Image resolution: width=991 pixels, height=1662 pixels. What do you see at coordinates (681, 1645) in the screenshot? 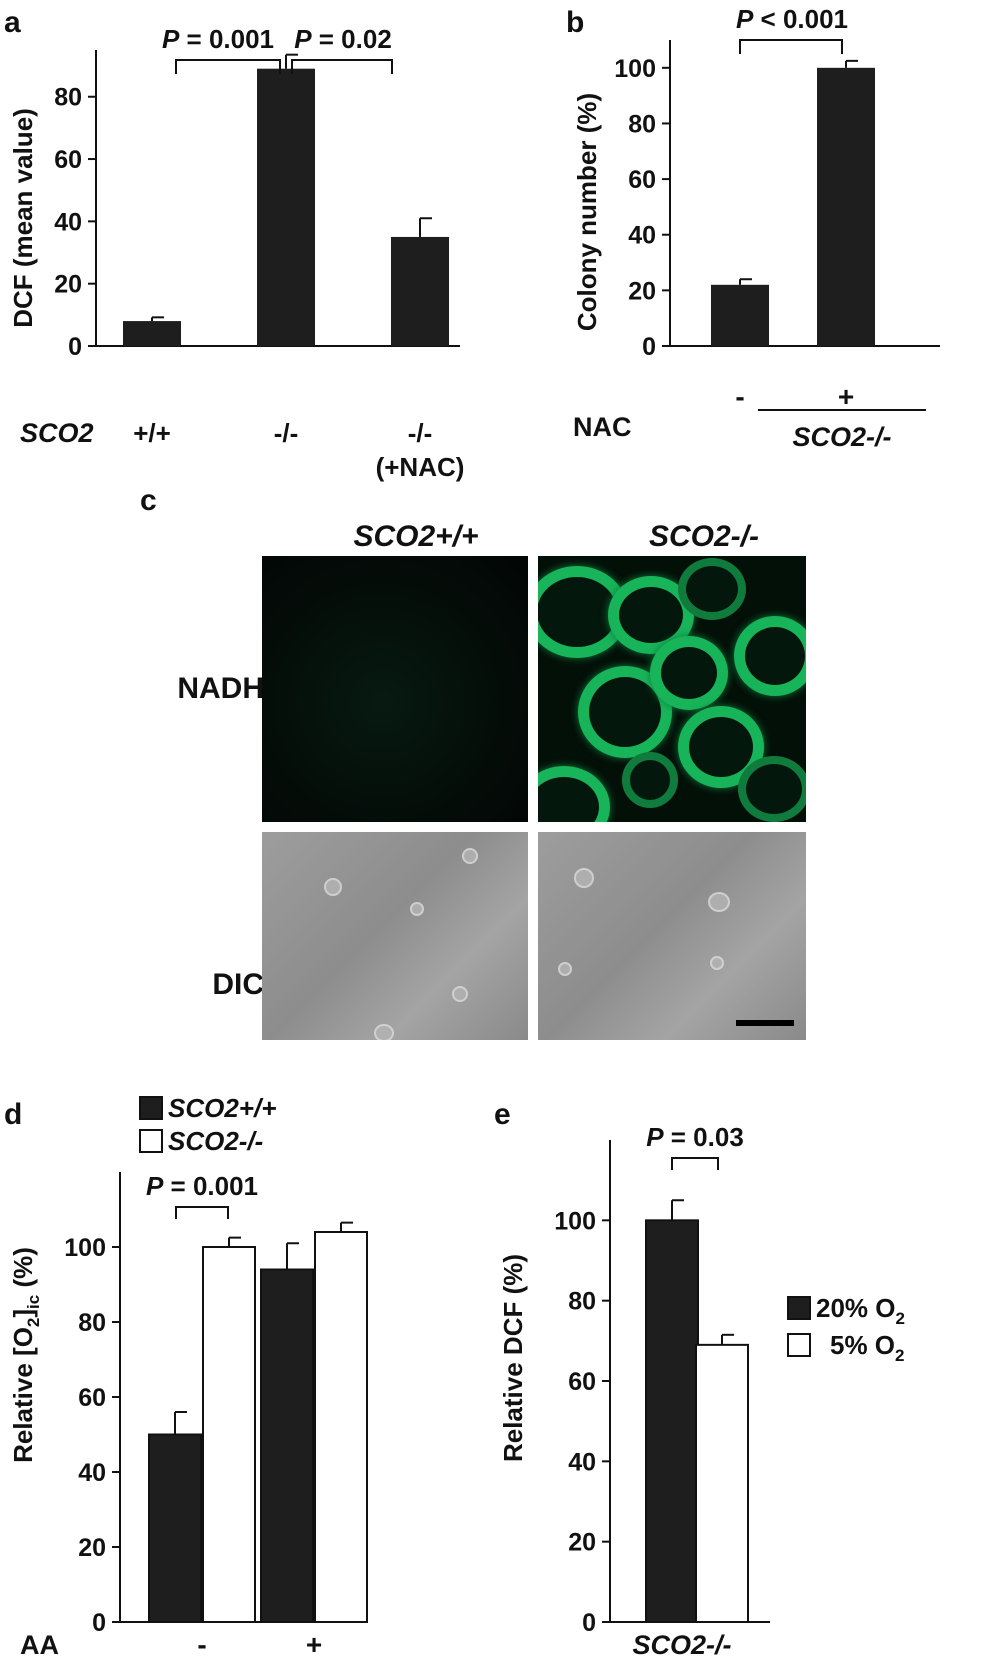
I see `chart-e-group-label: SCO2-/-` at bounding box center [681, 1645].